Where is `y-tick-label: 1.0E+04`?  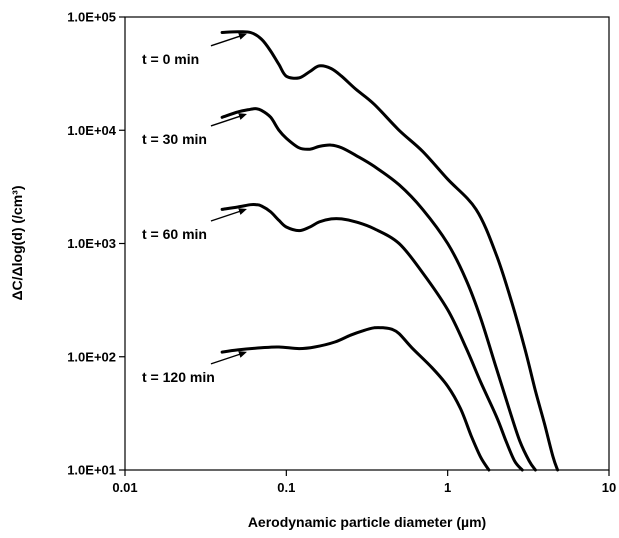 y-tick-label: 1.0E+04 is located at coordinates (92, 130).